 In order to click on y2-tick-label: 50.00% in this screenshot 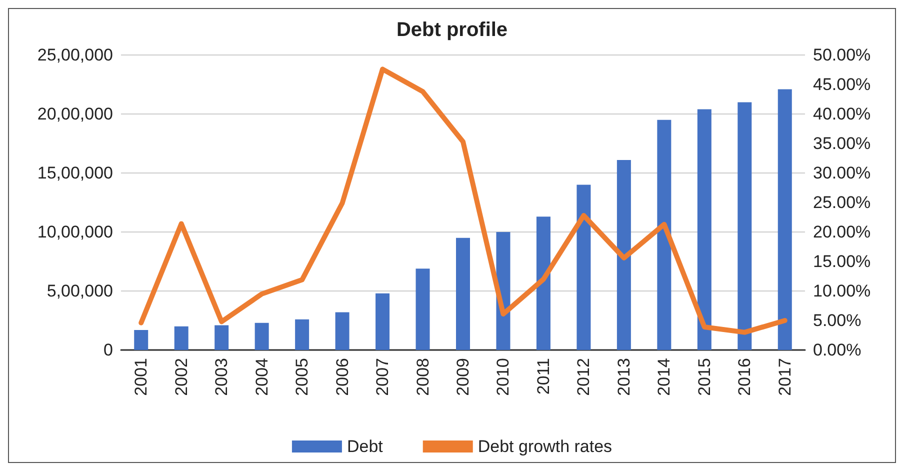, I will do `click(842, 55)`.